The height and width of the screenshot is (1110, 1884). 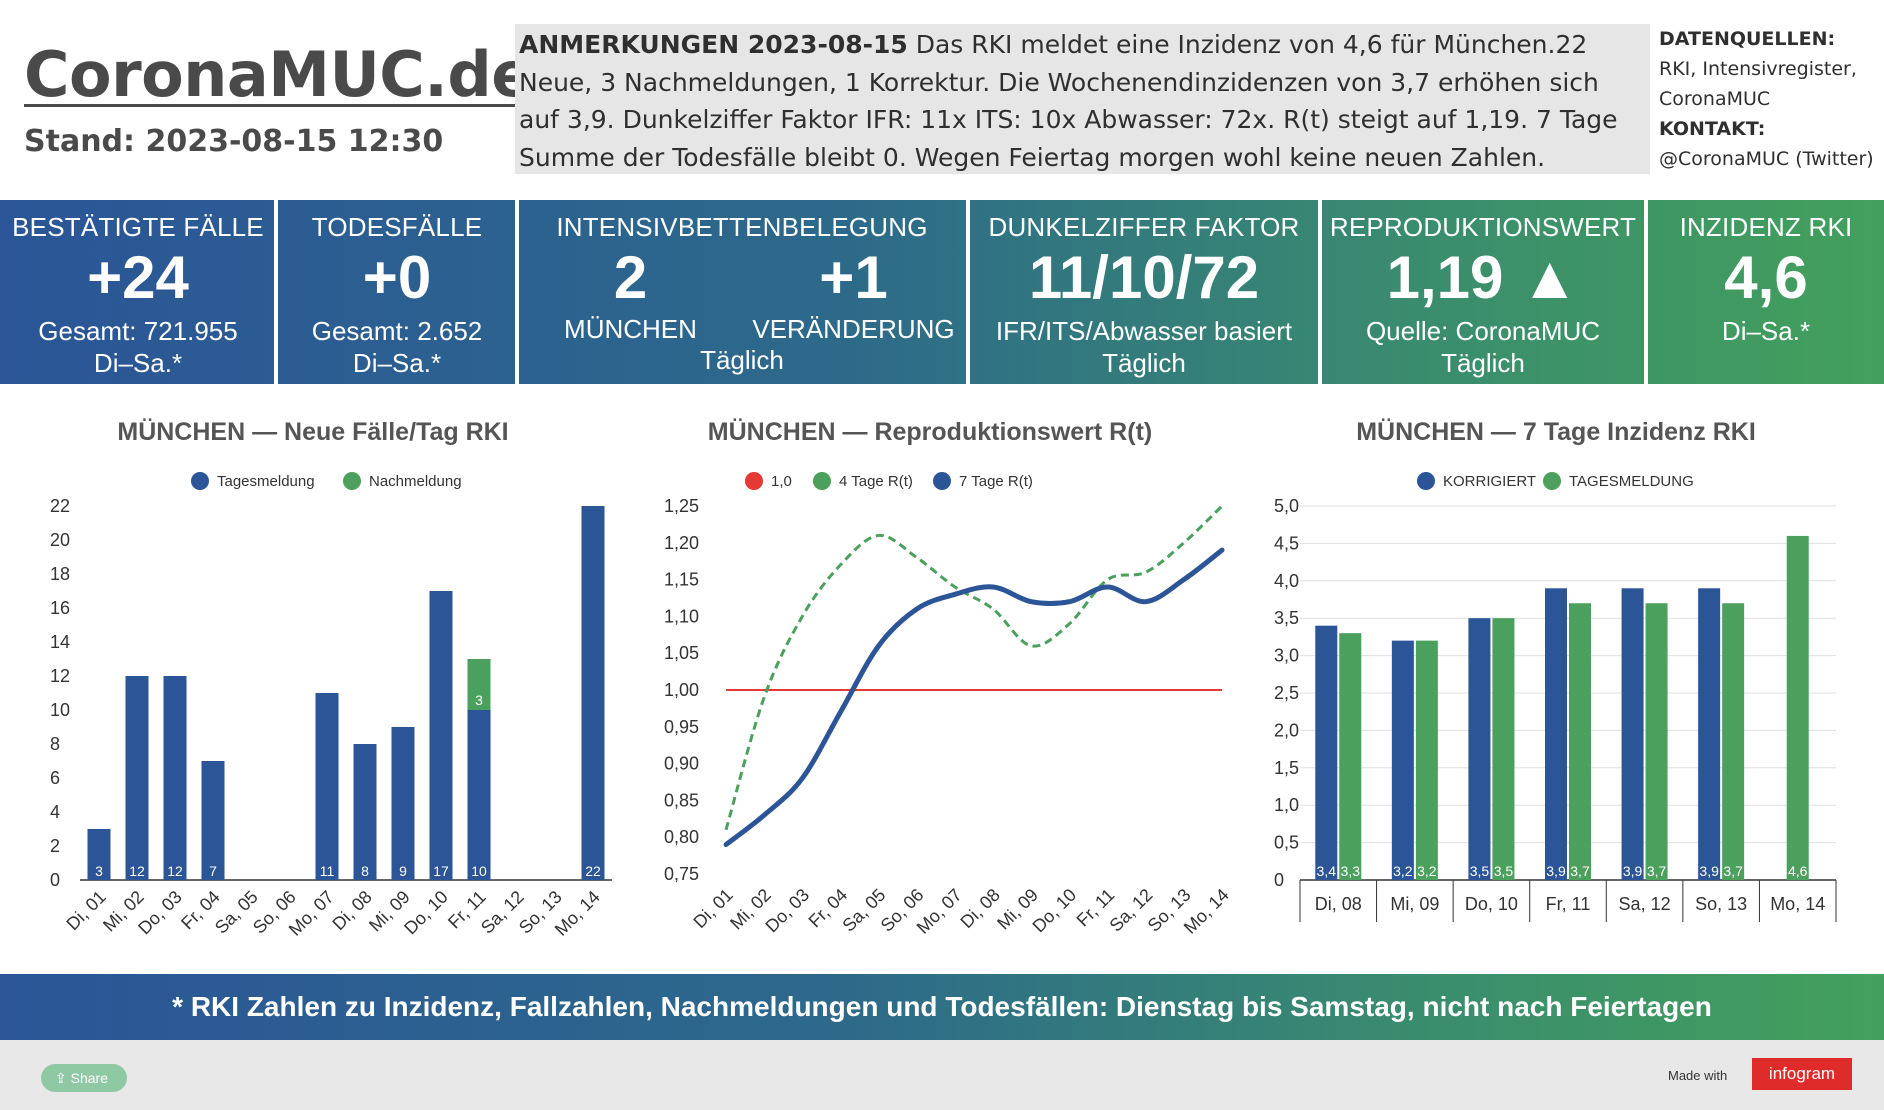 What do you see at coordinates (1403, 871) in the screenshot?
I see `bar-value-label: 3,2` at bounding box center [1403, 871].